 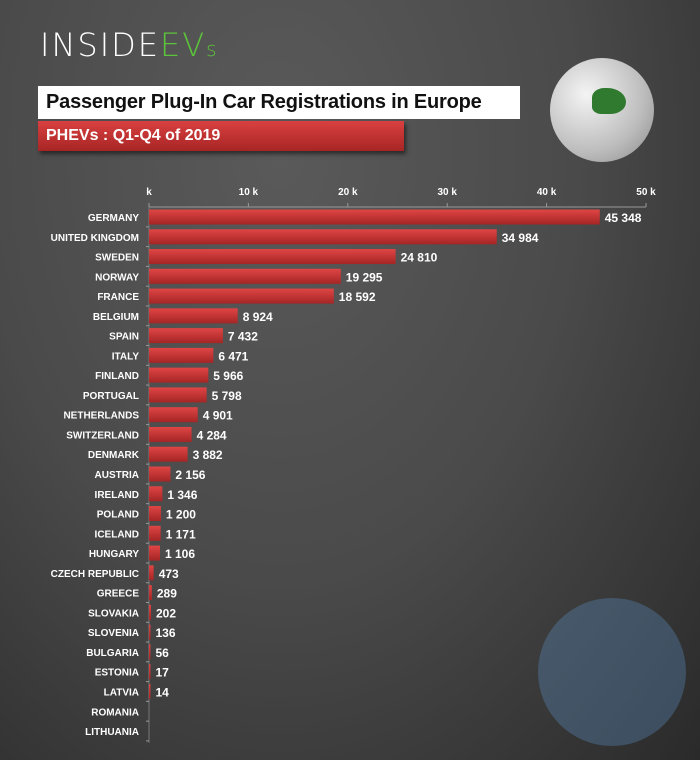 What do you see at coordinates (102, 435) in the screenshot?
I see `category-label: SWITZERLAND` at bounding box center [102, 435].